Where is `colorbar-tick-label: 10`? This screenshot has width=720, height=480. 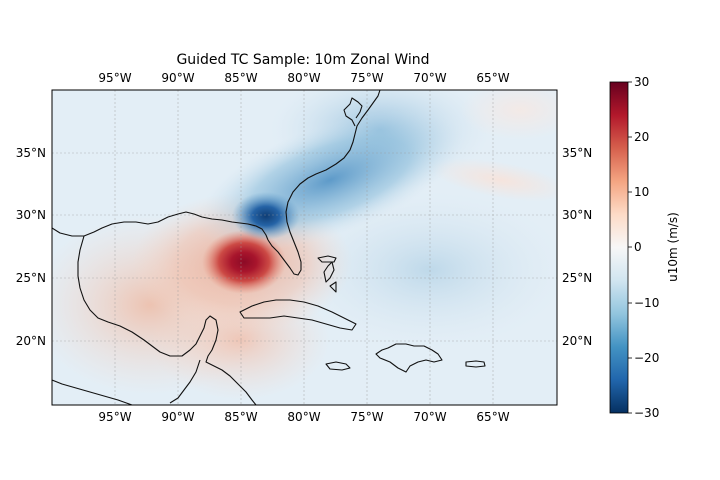
colorbar-tick-label: 10 is located at coordinates (641, 192).